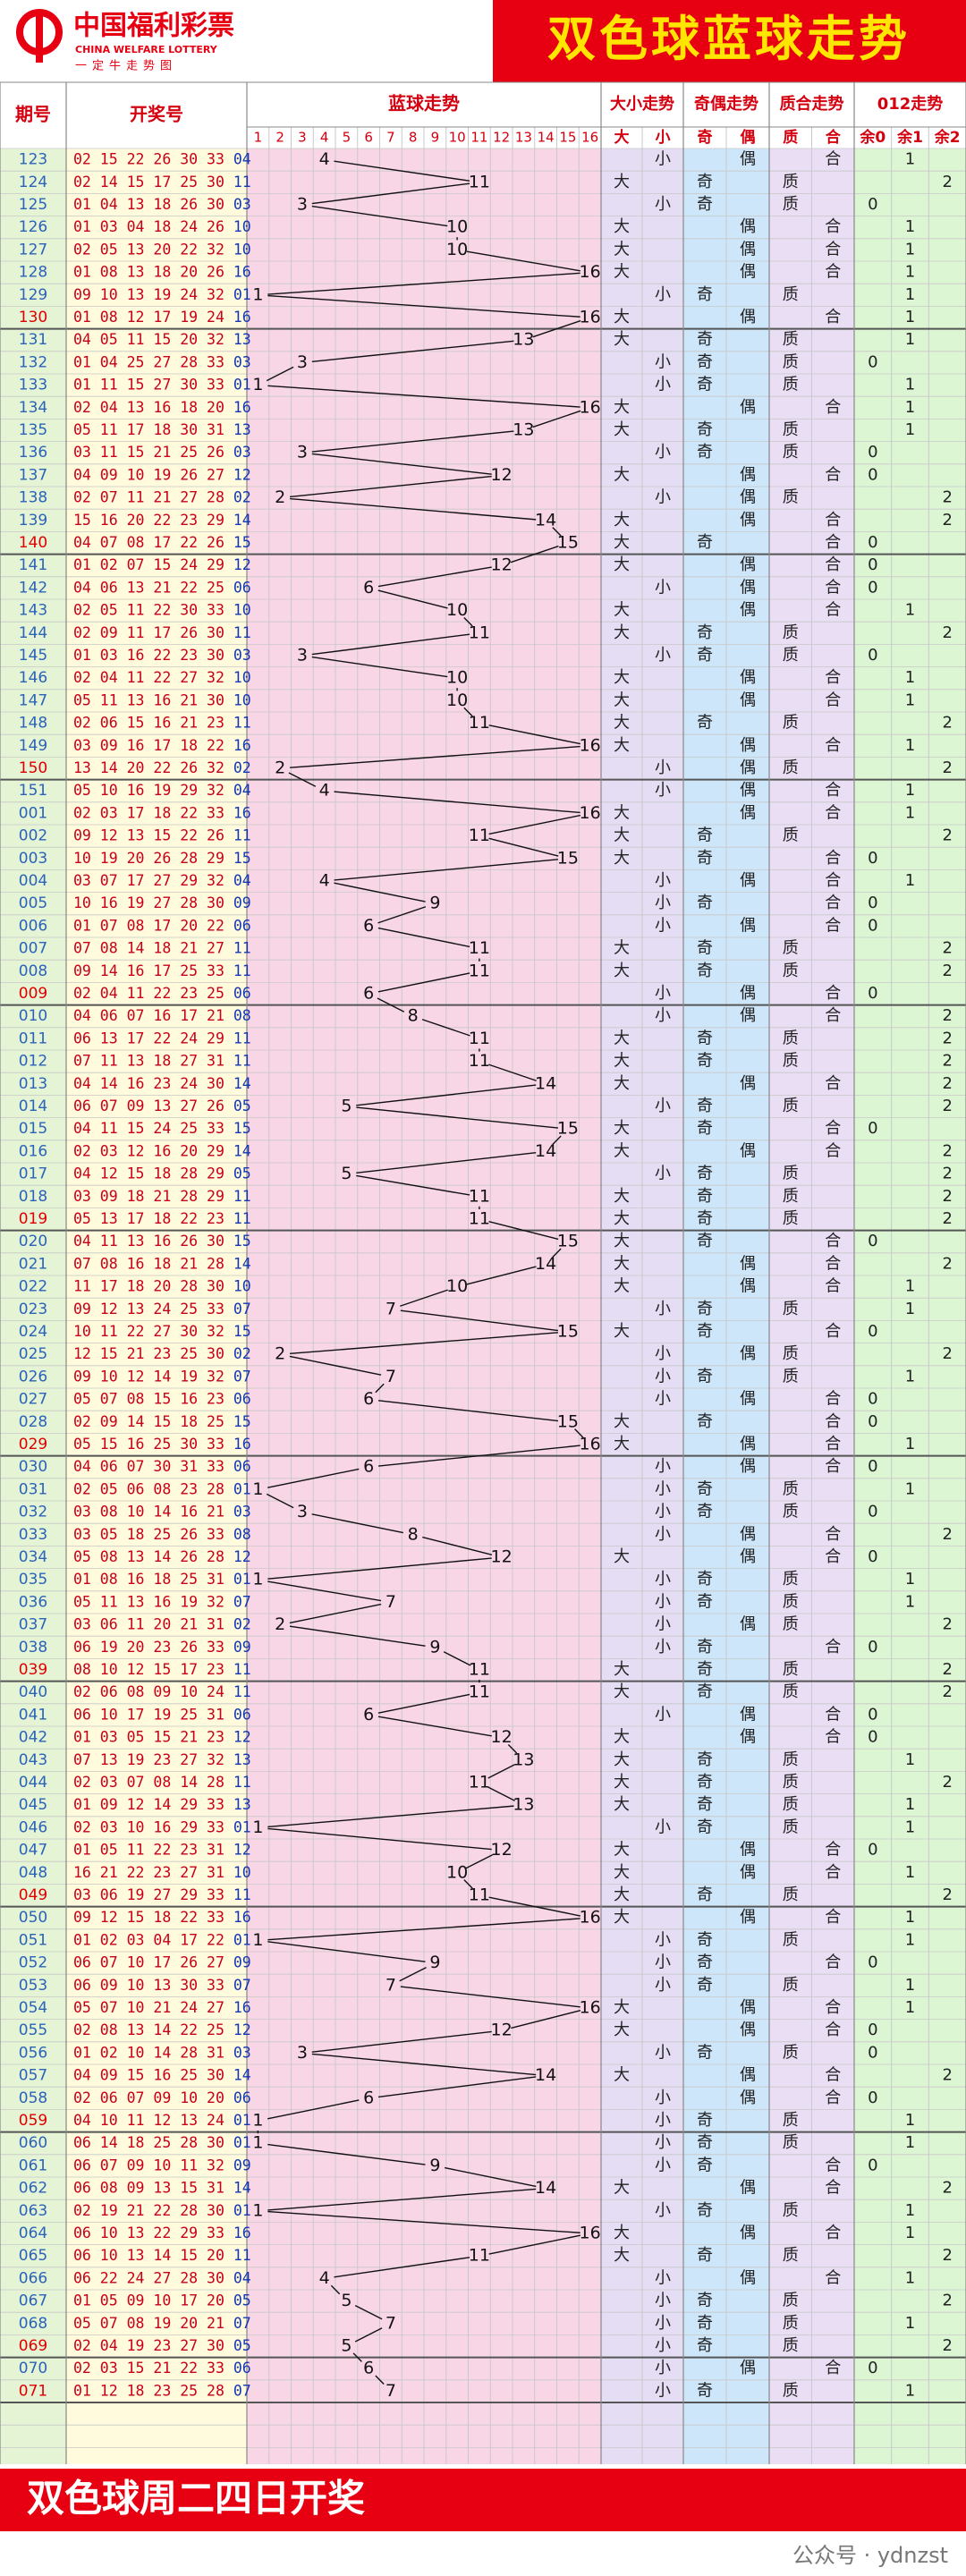 The image size is (966, 2576). What do you see at coordinates (149, 1939) in the screenshot?
I see `red-balls: 01 02 03 04 17 22` at bounding box center [149, 1939].